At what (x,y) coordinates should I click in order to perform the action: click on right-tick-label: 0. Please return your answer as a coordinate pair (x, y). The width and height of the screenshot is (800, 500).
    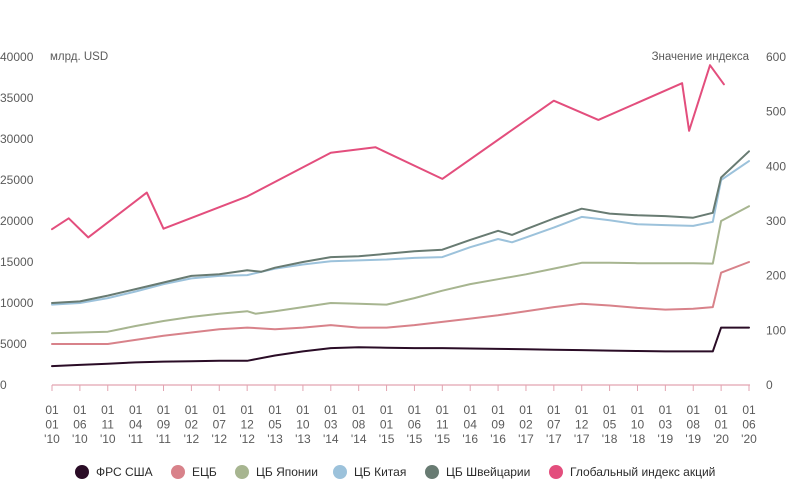
    Looking at the image, I should click on (769, 385).